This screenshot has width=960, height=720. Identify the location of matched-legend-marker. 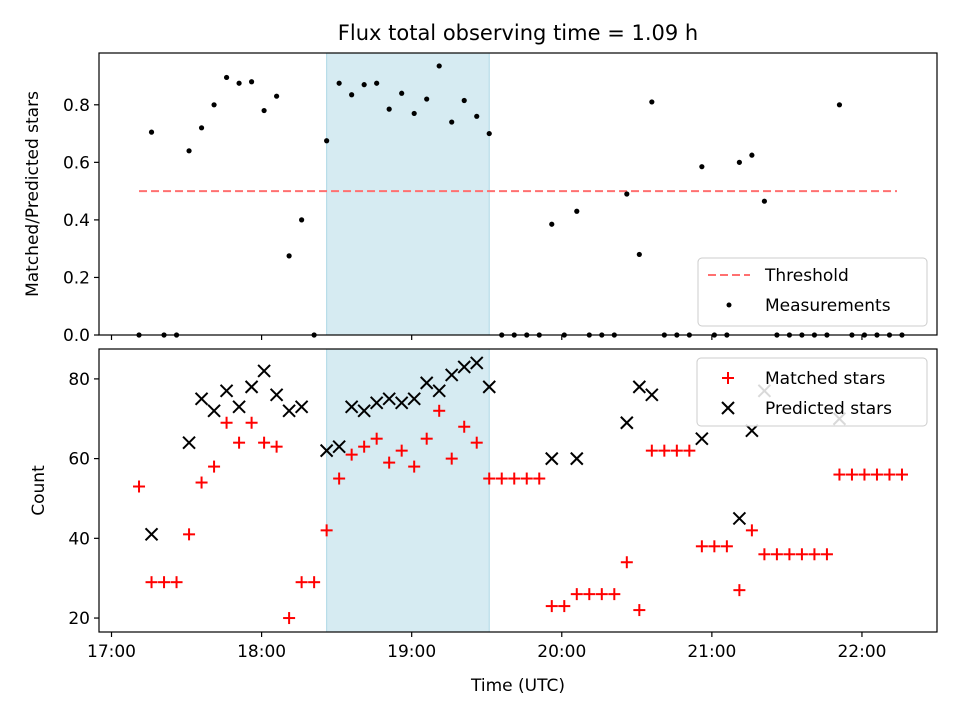
(728, 378).